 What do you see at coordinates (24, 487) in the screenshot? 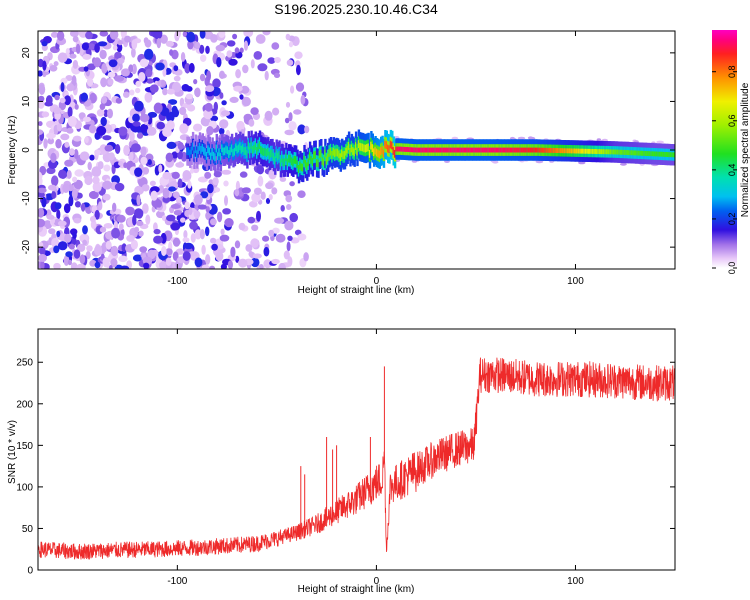
I see `snr-y-tick-label: 100` at bounding box center [24, 487].